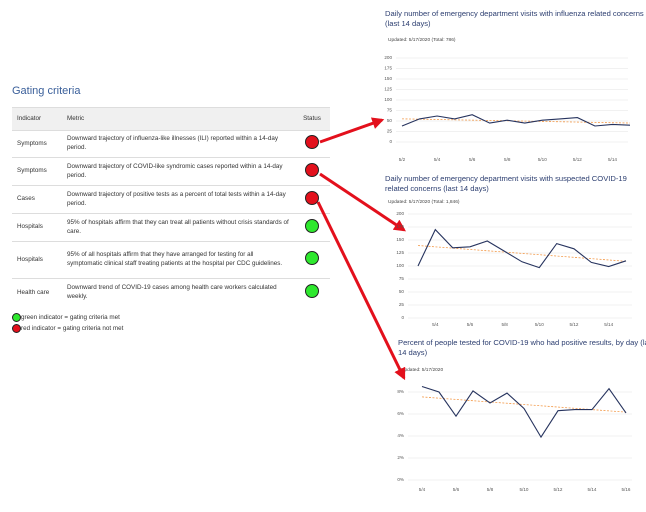 This screenshot has height=512, width=646. What do you see at coordinates (37, 199) in the screenshot?
I see `indicator-cell: Cases` at bounding box center [37, 199].